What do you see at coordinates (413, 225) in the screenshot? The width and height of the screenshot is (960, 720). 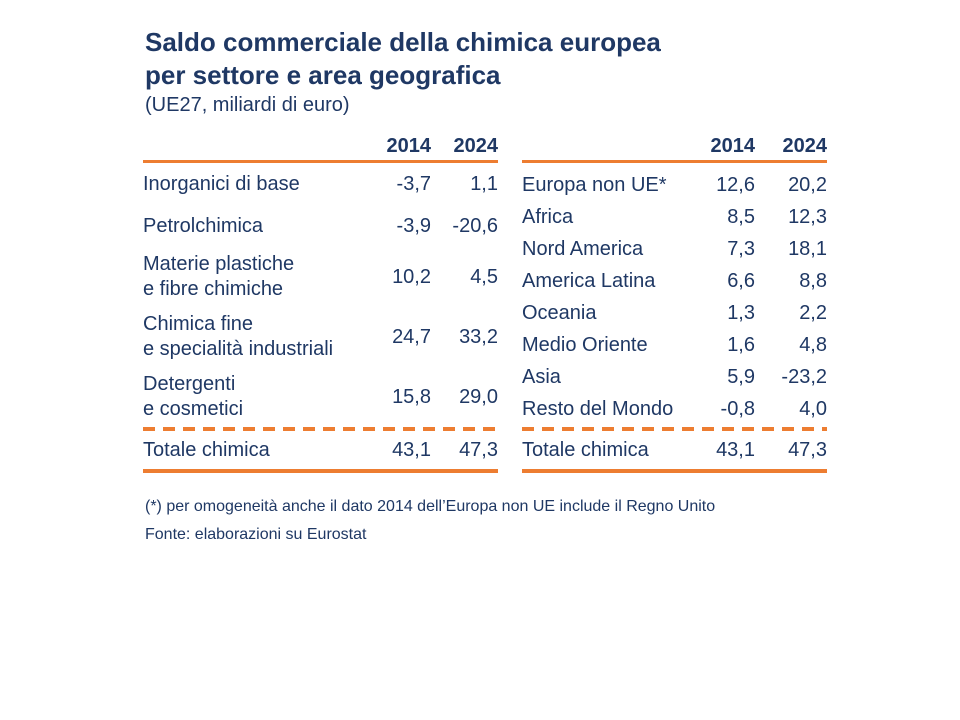 I see `value-2014: -3,9` at bounding box center [413, 225].